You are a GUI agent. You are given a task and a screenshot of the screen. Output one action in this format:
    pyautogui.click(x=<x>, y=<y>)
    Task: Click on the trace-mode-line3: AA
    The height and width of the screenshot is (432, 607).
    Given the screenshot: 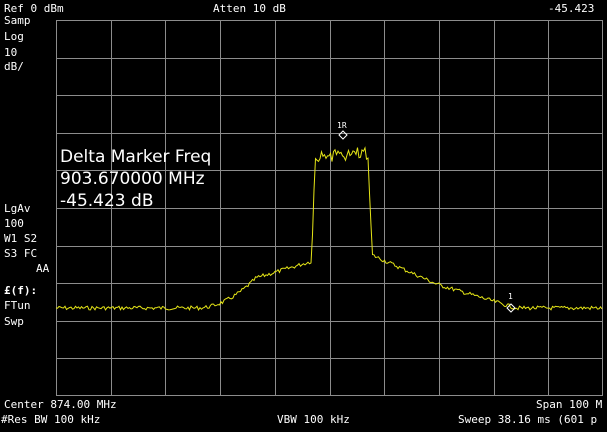 What is the action you would take?
    pyautogui.click(x=43, y=268)
    